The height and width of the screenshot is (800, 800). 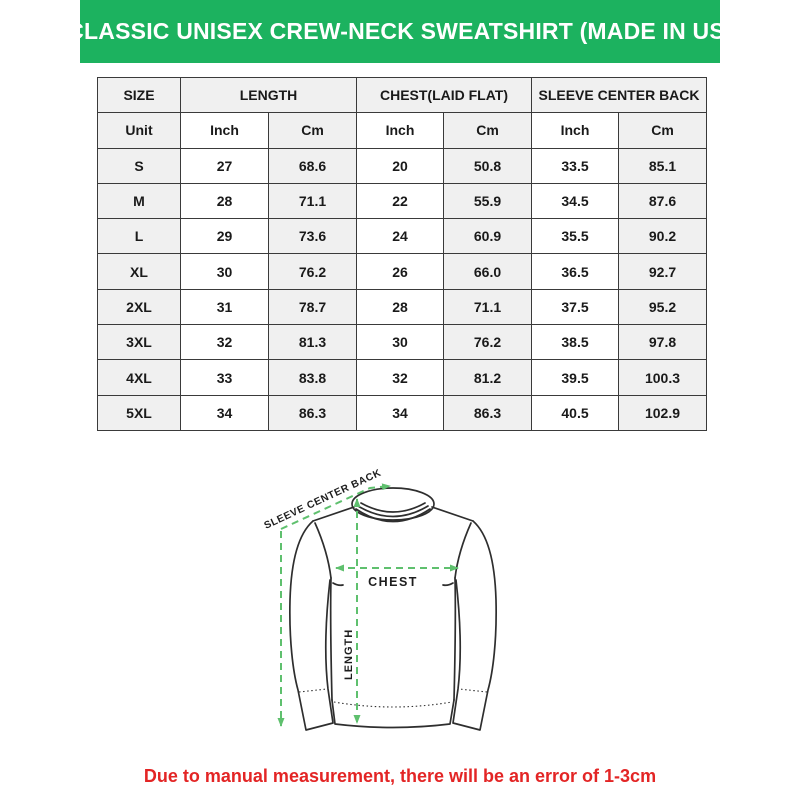 I want to click on table-row-3xl: 3XL 32 81.3 30 76.2 38.5 97.8, so click(x=402, y=342).